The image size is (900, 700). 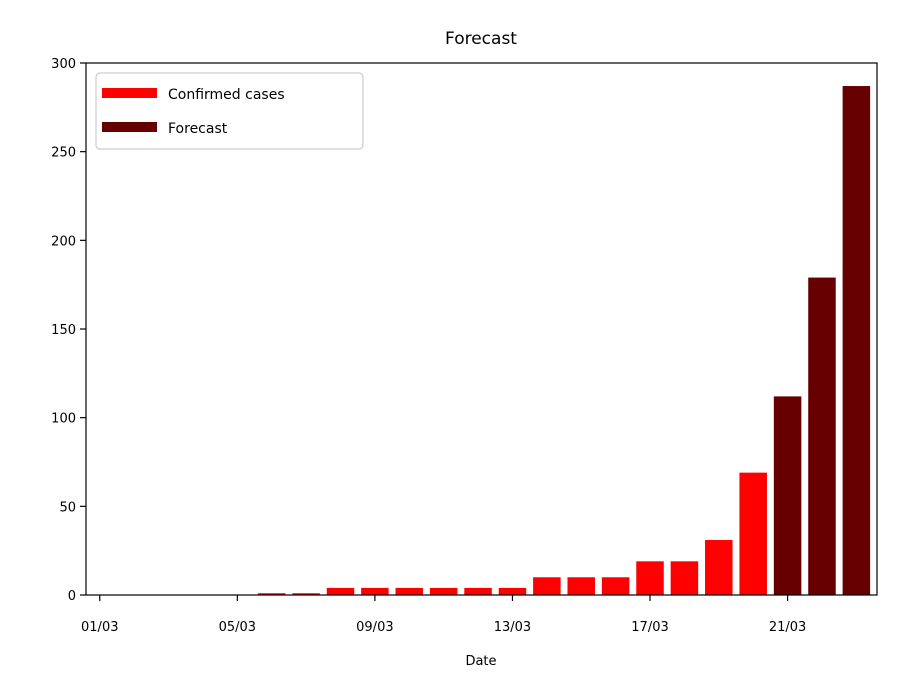 I want to click on y-tick-label-50: 50, so click(x=67, y=507).